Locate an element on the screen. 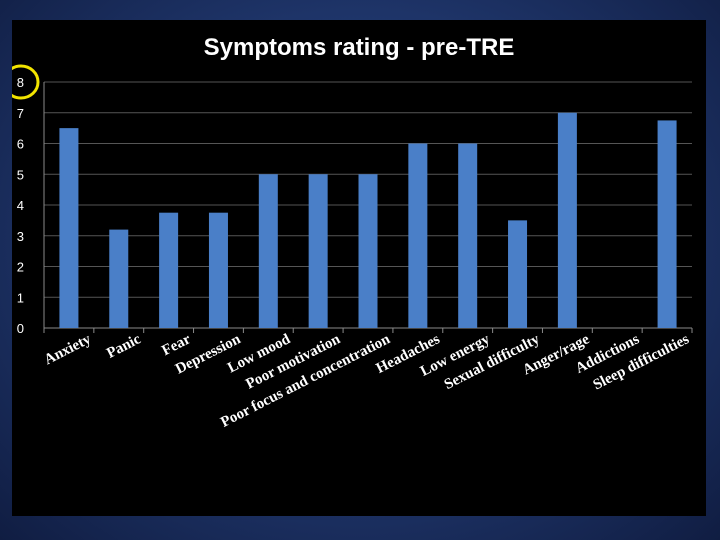 Image resolution: width=720 pixels, height=540 pixels. y-tick-label: 7 is located at coordinates (20, 113).